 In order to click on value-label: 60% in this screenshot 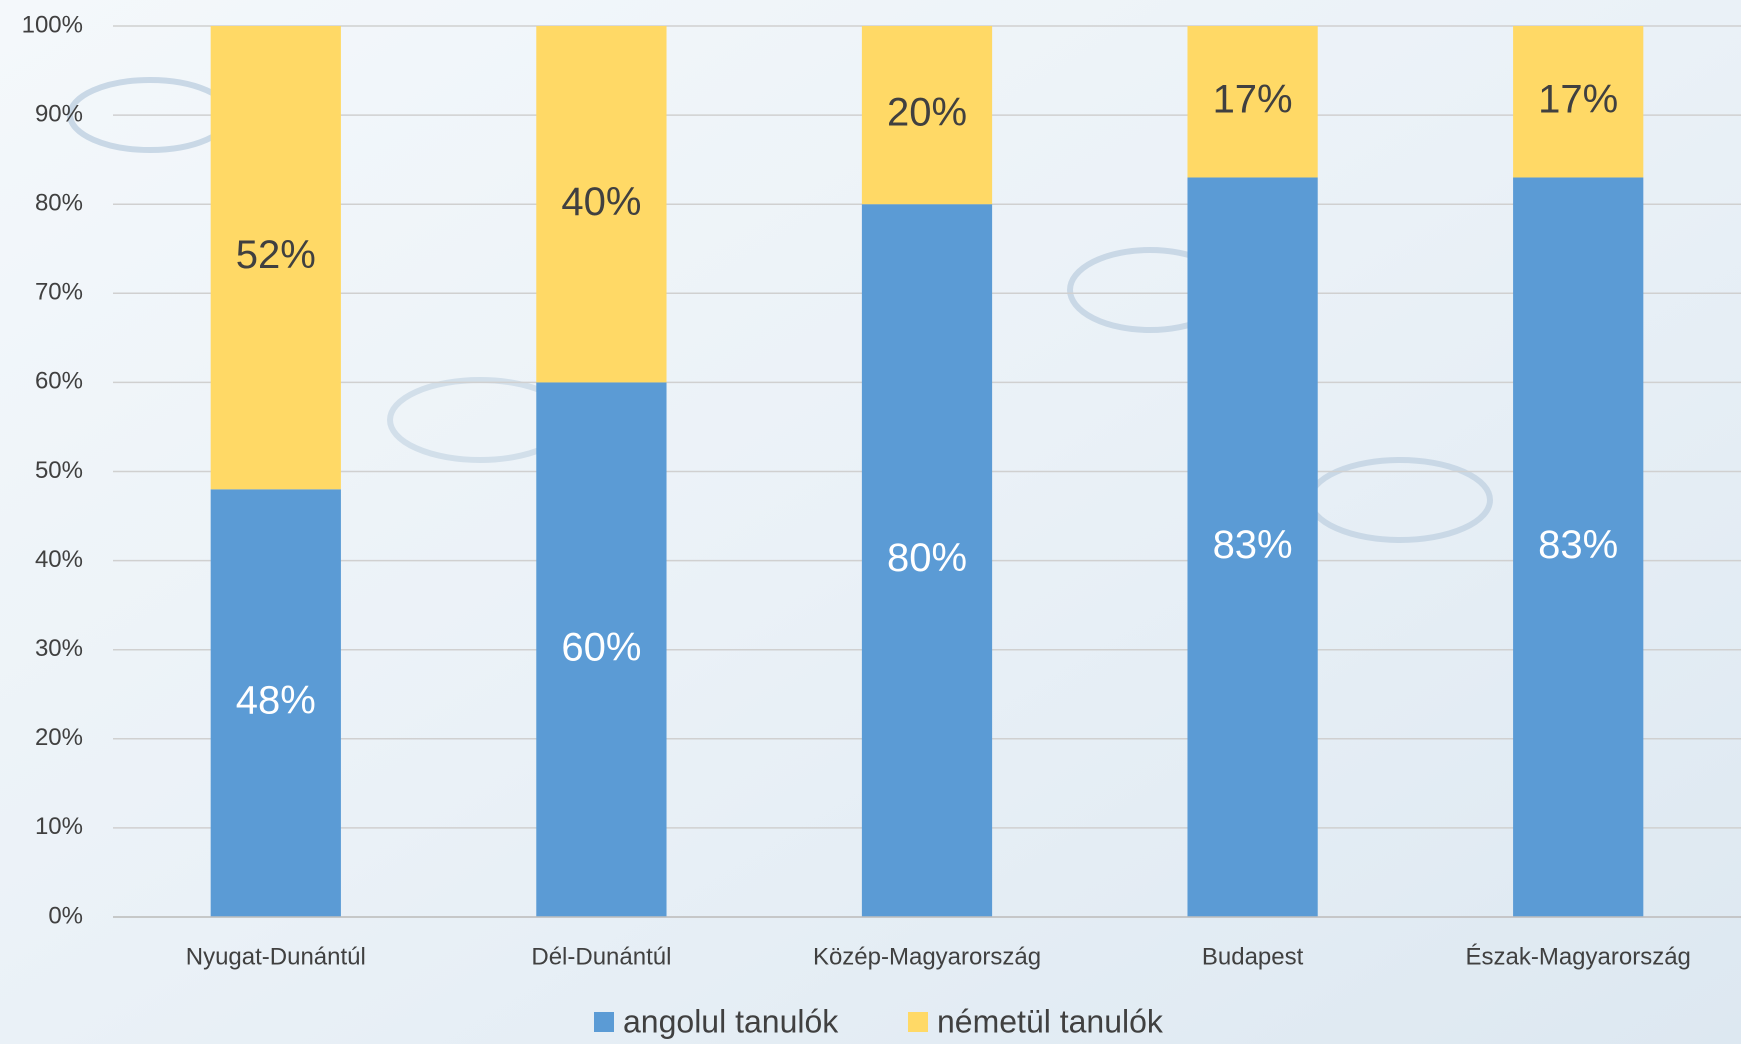, I will do `click(601, 647)`.